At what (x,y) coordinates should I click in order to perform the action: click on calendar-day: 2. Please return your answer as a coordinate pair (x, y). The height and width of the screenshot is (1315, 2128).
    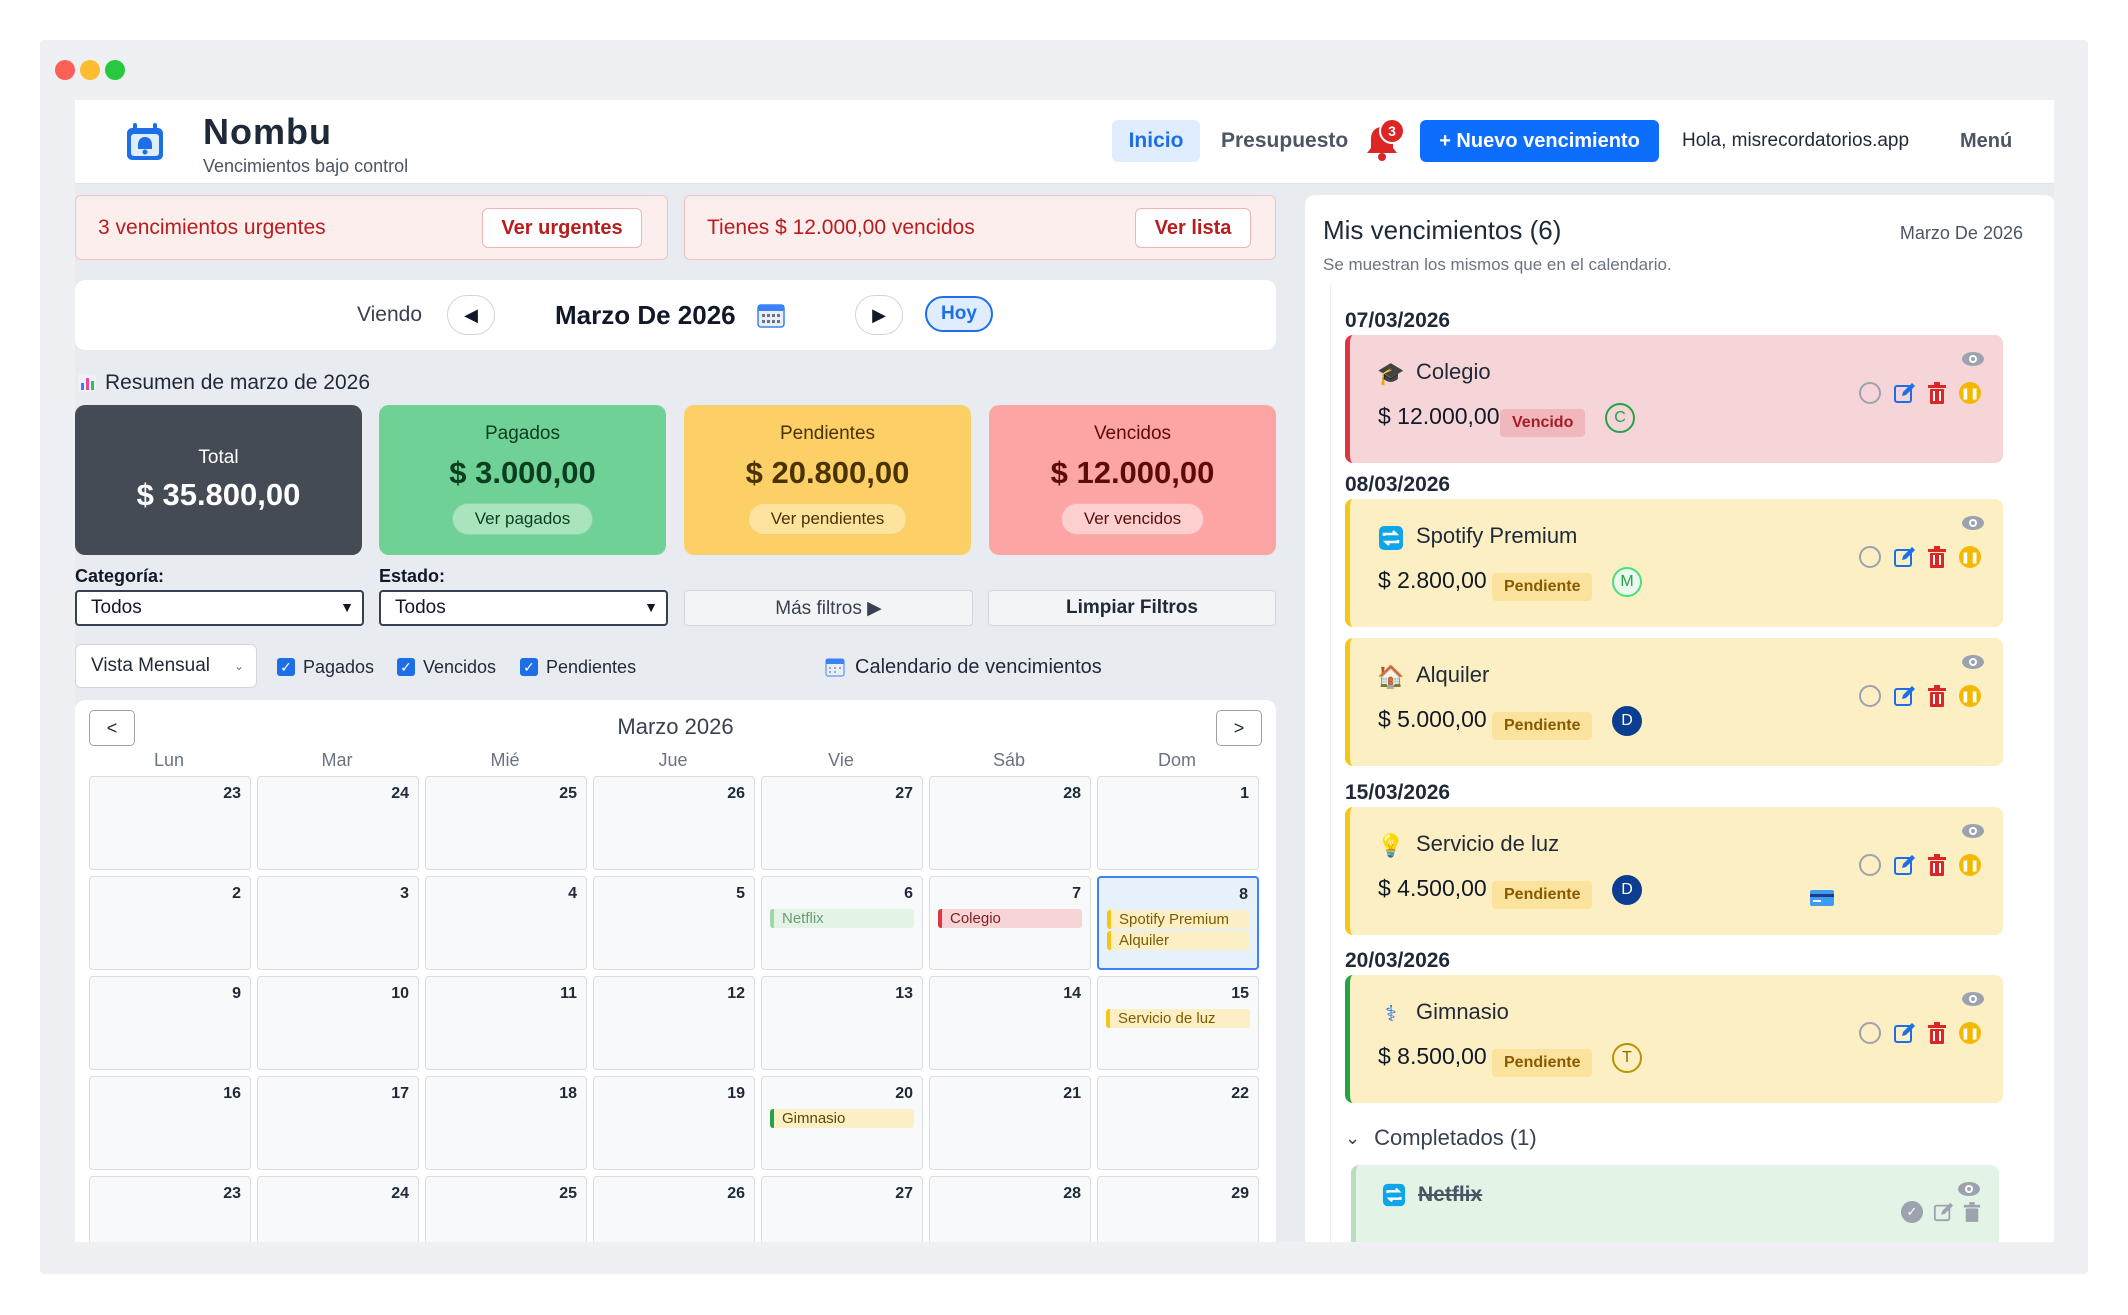
    Looking at the image, I should click on (170, 923).